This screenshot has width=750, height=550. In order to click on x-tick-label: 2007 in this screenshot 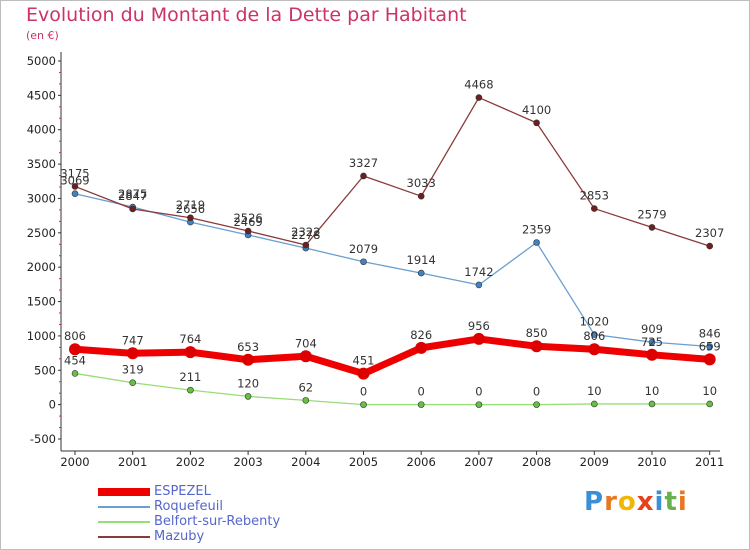, I will do `click(478, 462)`.